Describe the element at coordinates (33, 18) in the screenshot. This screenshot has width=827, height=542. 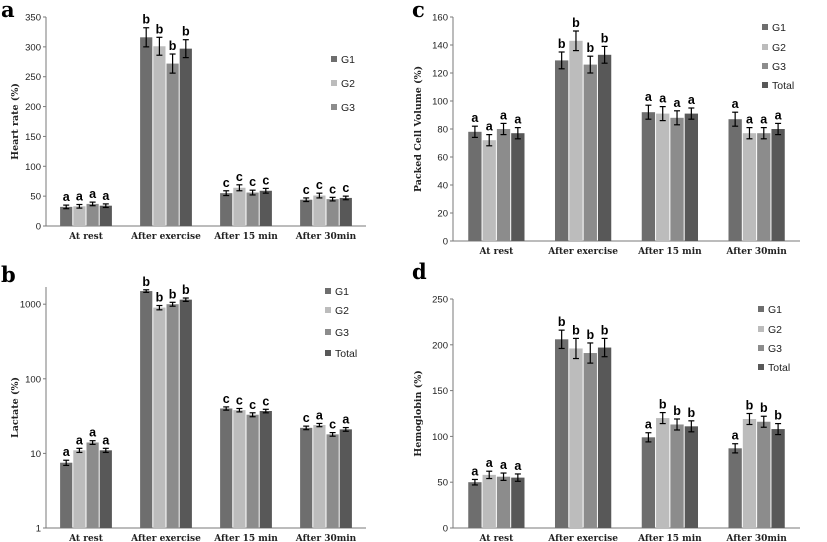
I see `y-tick-label: 350` at that location.